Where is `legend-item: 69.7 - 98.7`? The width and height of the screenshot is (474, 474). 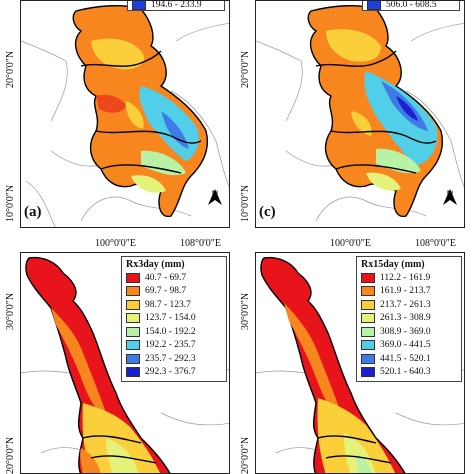
legend-item: 69.7 - 98.7 is located at coordinates (174, 292).